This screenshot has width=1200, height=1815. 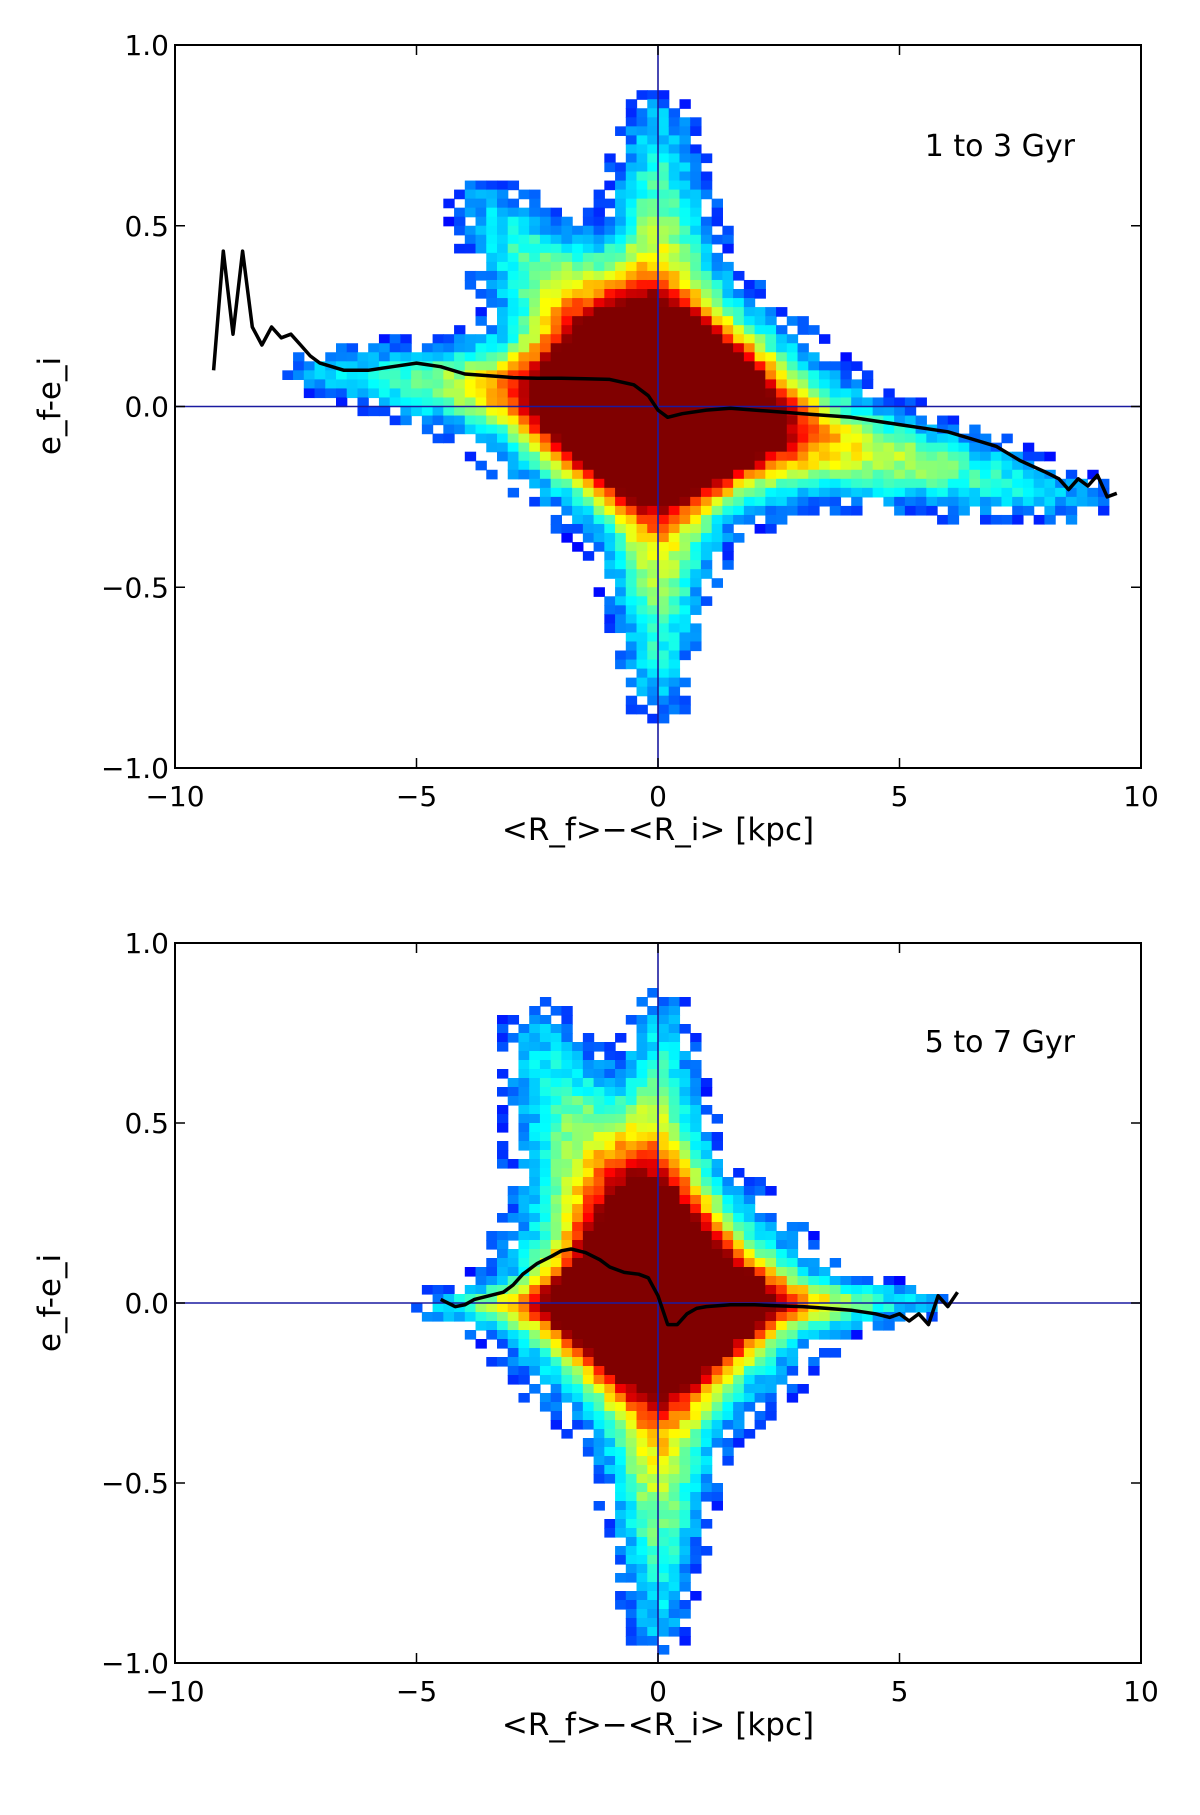 What do you see at coordinates (416, 796) in the screenshot?
I see `x-tick-label: −5` at bounding box center [416, 796].